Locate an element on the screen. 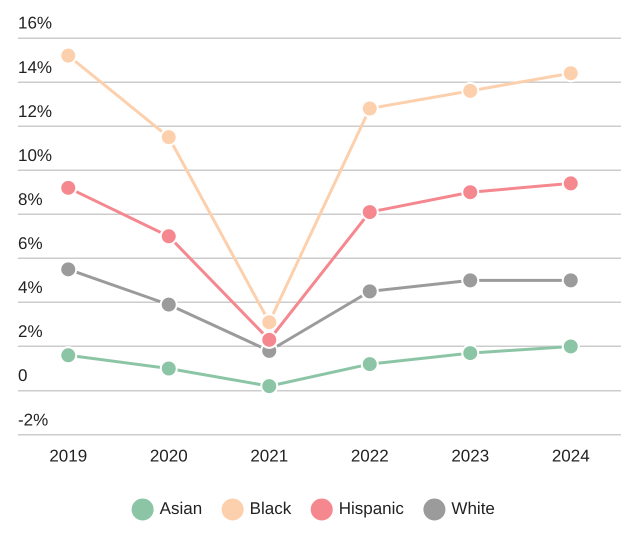  x-tick-label: 2024 is located at coordinates (571, 456).